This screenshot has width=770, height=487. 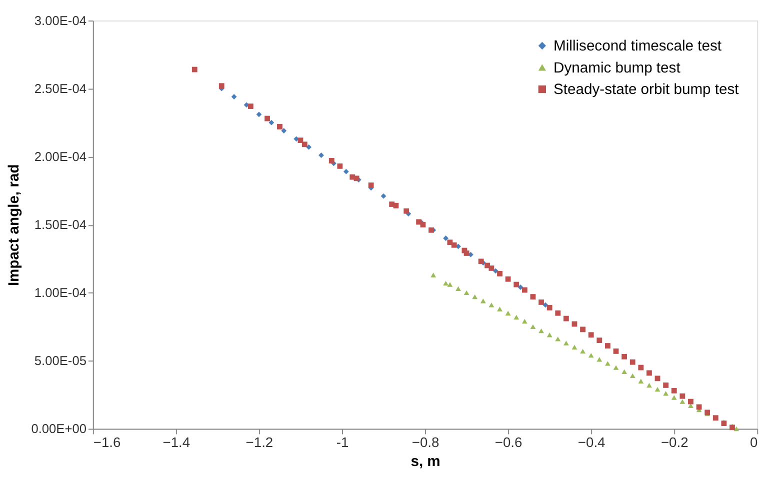 What do you see at coordinates (646, 90) in the screenshot?
I see `legend-label: Steady-state orbit bump test` at bounding box center [646, 90].